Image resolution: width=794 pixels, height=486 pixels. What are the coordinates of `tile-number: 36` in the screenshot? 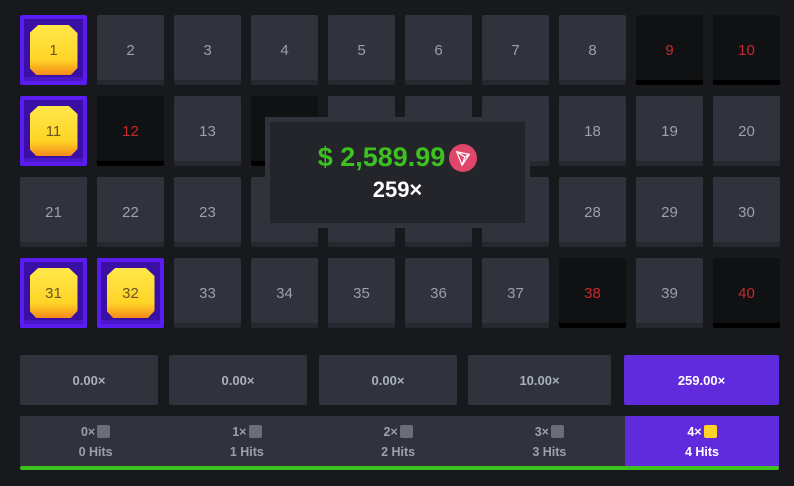 It's located at (438, 293).